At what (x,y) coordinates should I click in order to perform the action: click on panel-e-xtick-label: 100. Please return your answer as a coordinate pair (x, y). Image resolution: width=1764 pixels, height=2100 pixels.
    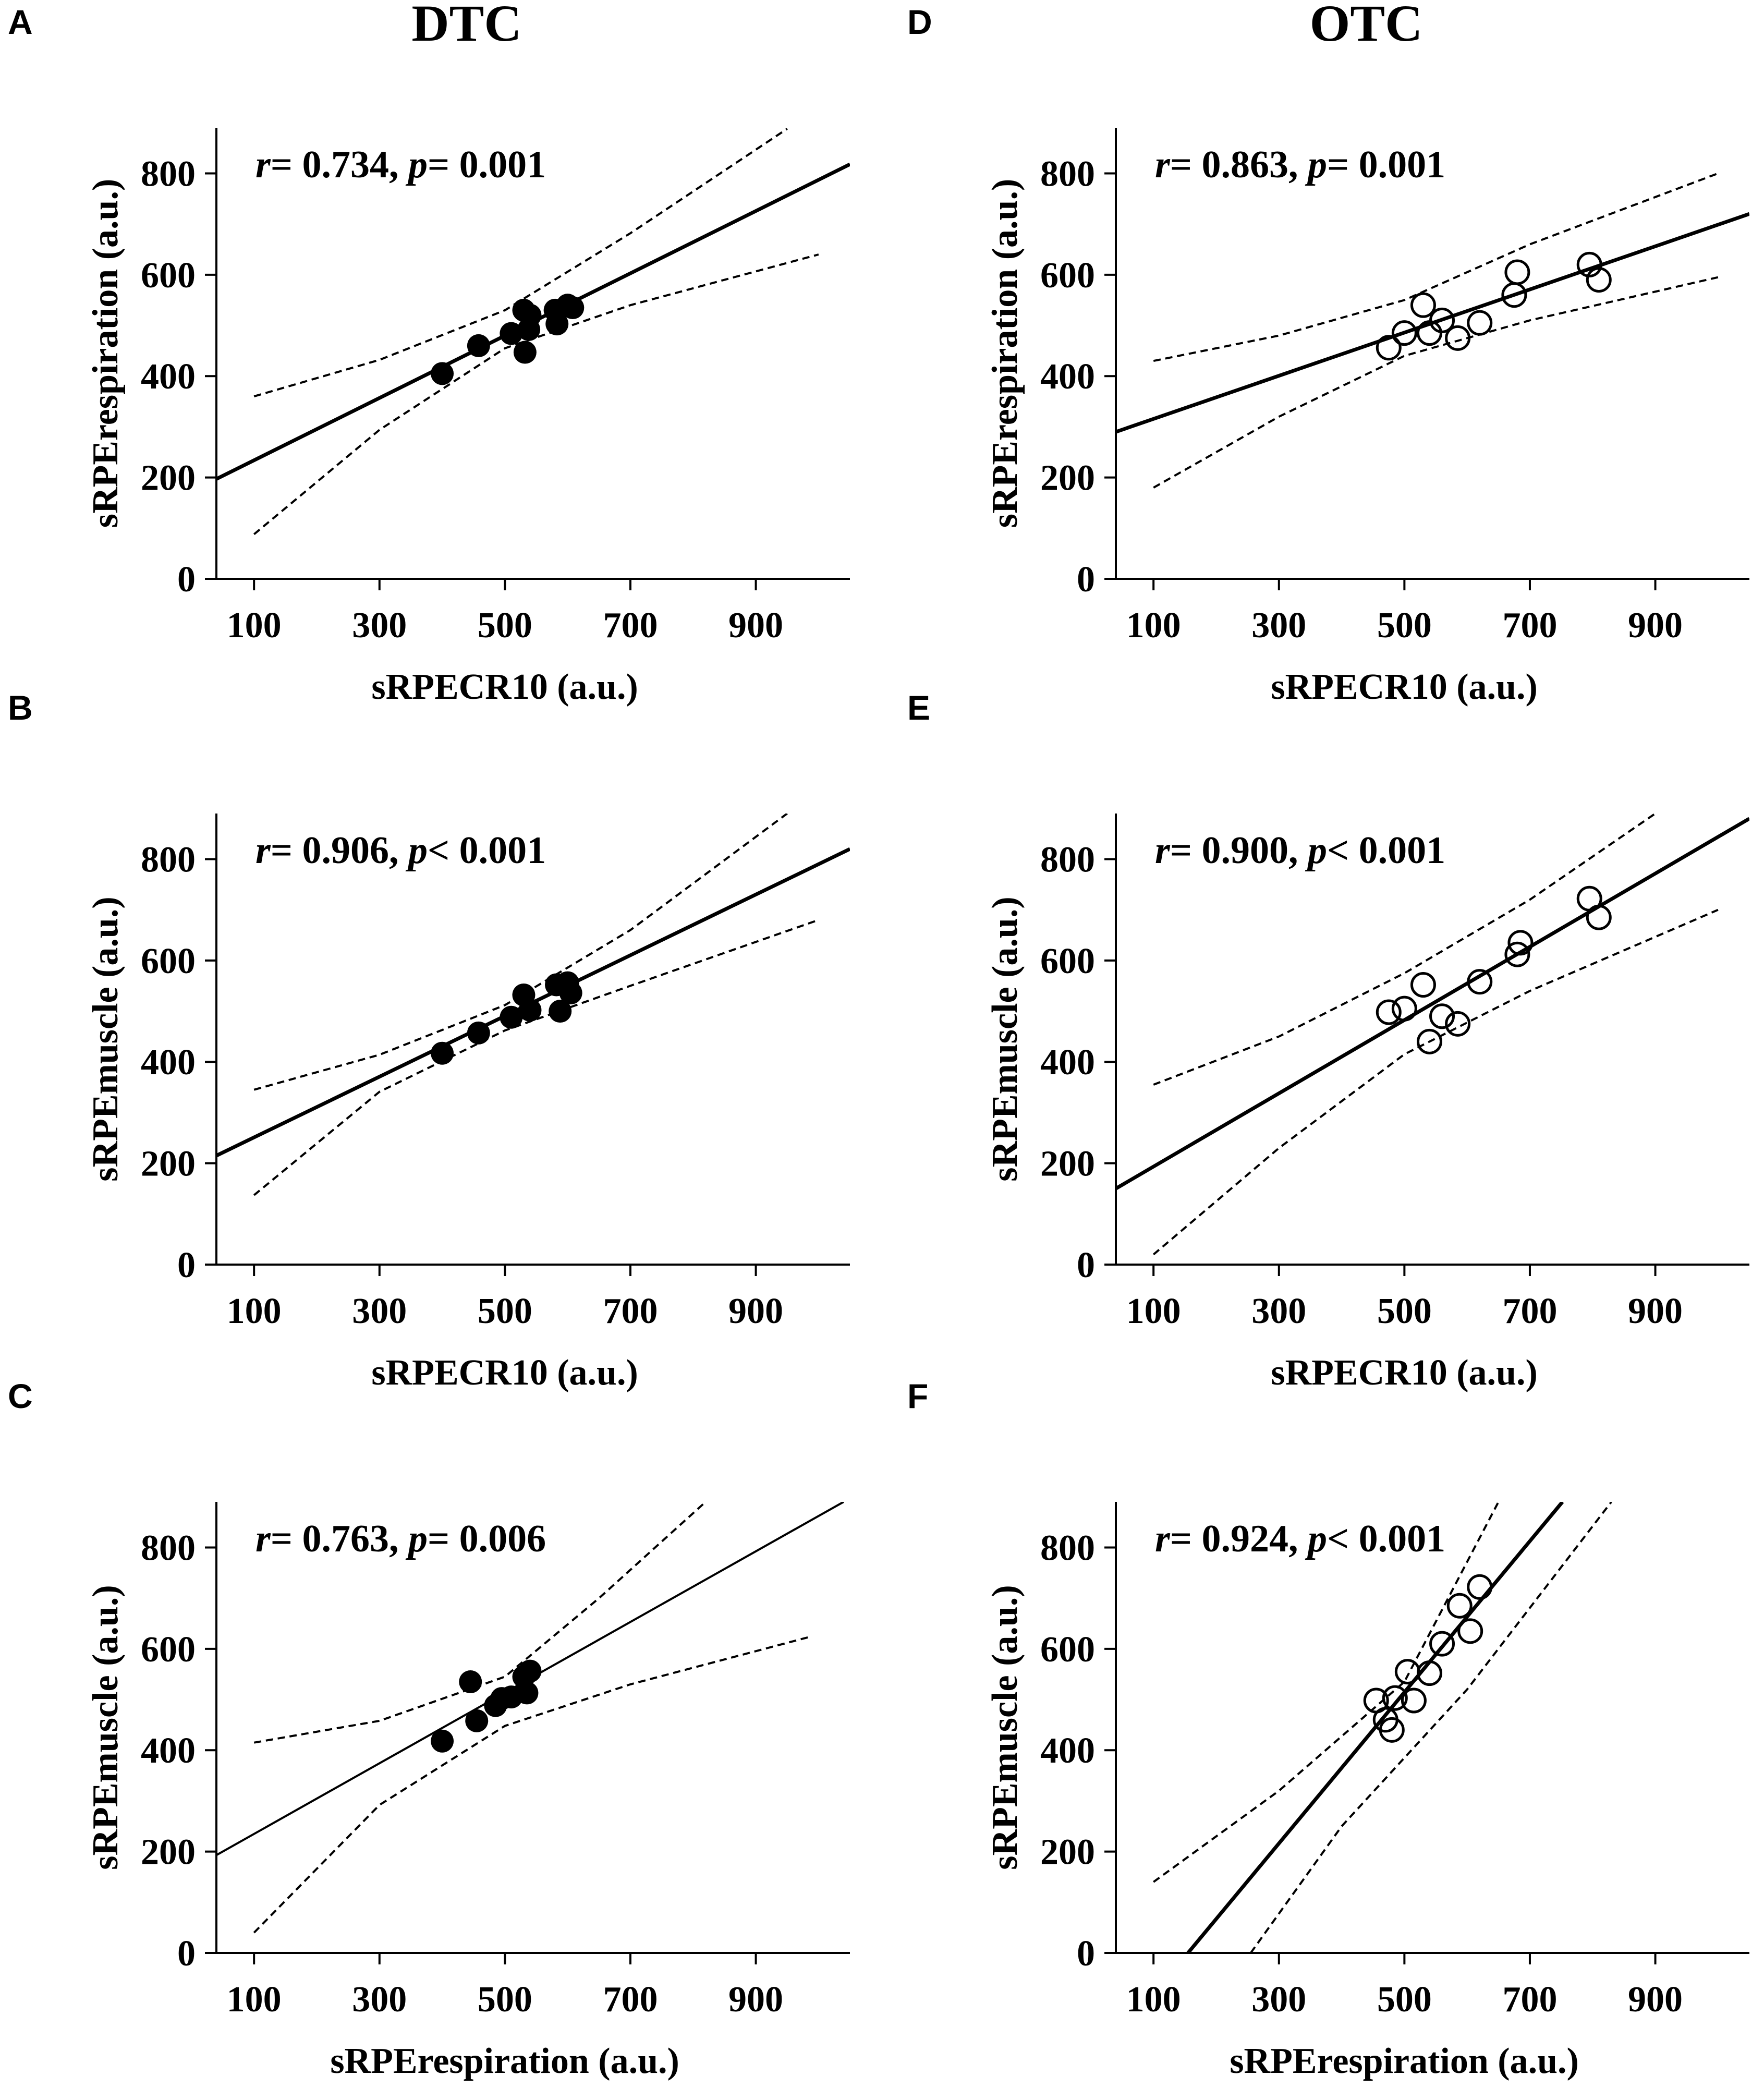
    Looking at the image, I should click on (1153, 1311).